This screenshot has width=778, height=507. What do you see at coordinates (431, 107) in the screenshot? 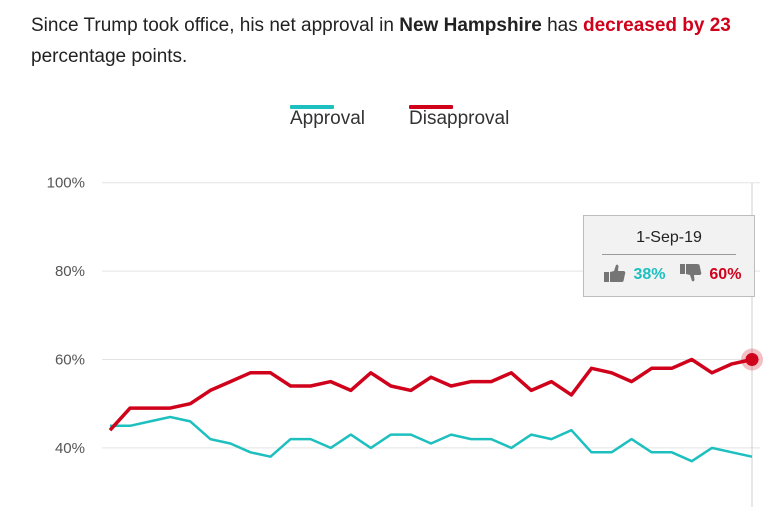
I see `legend-swatch-disapproval` at bounding box center [431, 107].